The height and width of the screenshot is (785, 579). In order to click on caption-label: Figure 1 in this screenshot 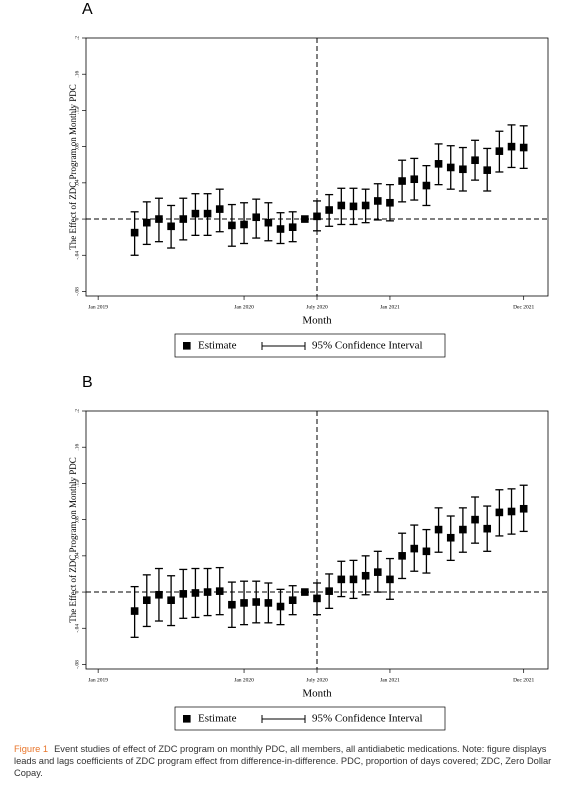, I will do `click(31, 749)`.